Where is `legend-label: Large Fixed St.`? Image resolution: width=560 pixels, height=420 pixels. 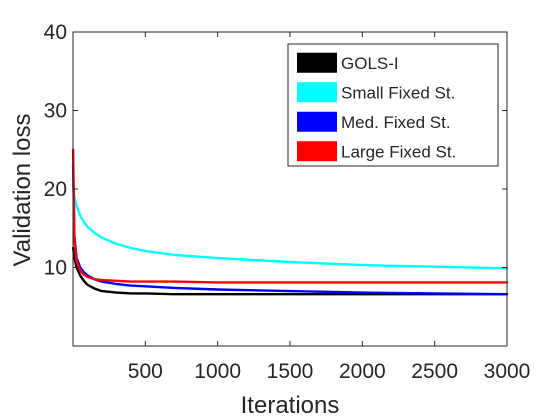 legend-label: Large Fixed St. is located at coordinates (398, 151).